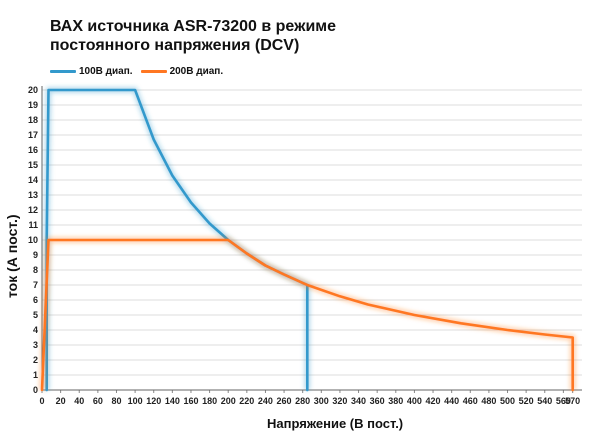  I want to click on y-tick-label-12: 12, so click(33, 210).